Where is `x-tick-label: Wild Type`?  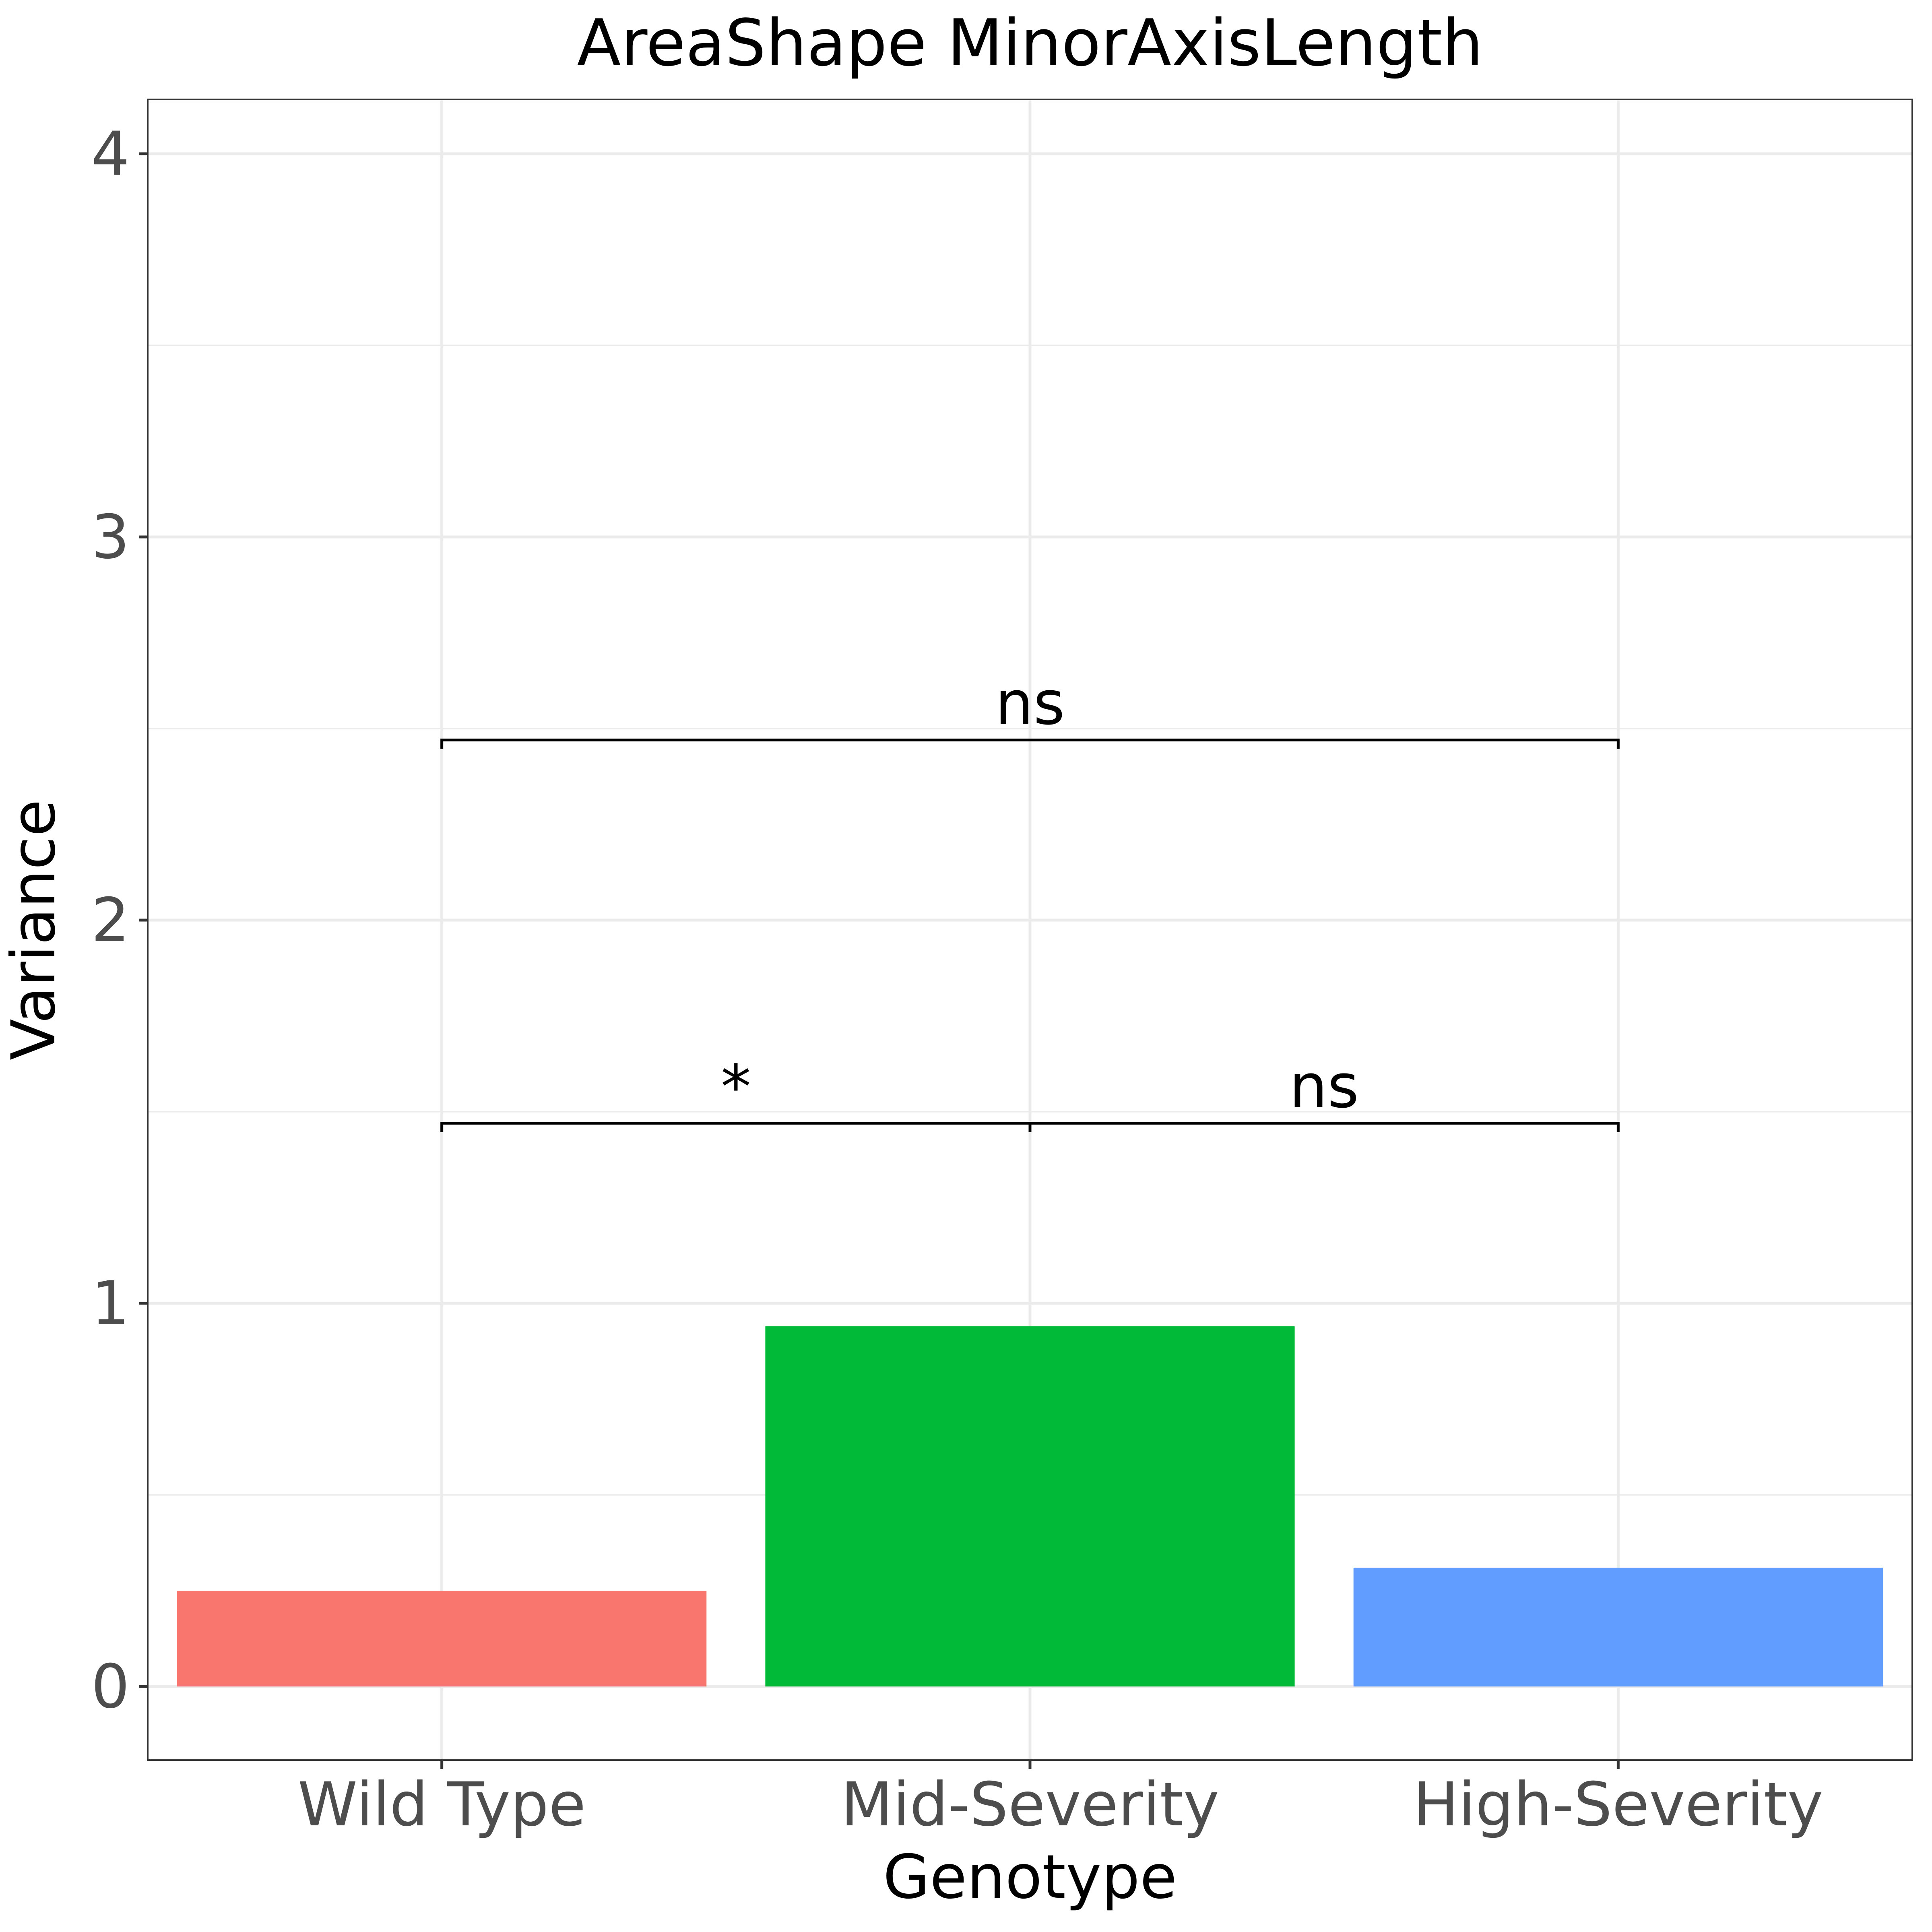
x-tick-label: Wild Type is located at coordinates (442, 1805).